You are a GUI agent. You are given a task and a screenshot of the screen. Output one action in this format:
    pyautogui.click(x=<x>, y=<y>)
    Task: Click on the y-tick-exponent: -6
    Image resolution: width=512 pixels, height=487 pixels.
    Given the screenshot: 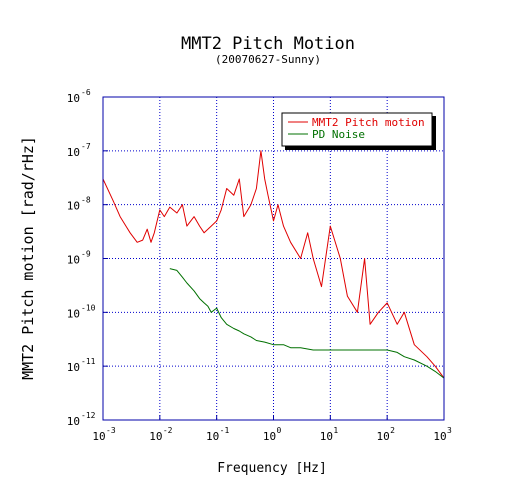 What is the action you would take?
    pyautogui.click(x=86, y=92)
    